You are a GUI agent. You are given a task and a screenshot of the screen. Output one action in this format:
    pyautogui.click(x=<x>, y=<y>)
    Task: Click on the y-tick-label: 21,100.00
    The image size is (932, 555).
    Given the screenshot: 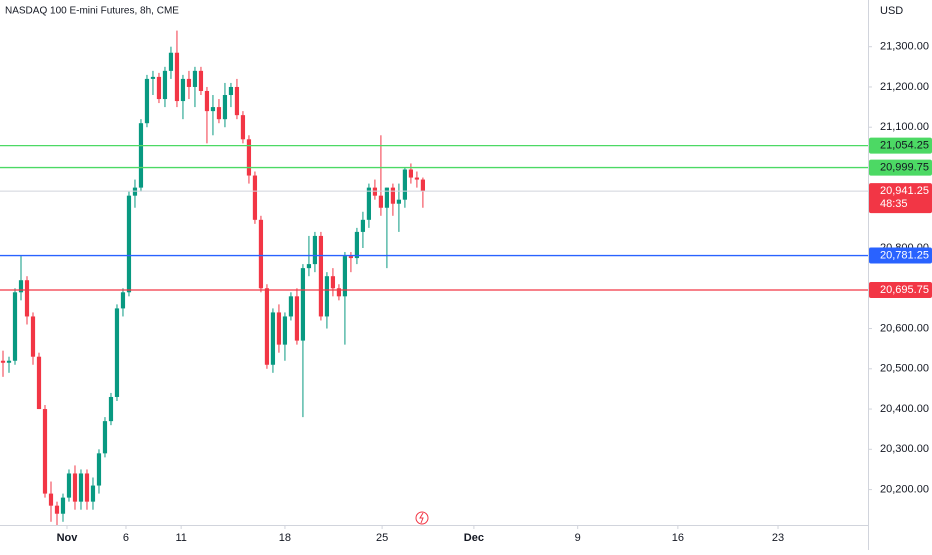 What is the action you would take?
    pyautogui.click(x=904, y=127)
    